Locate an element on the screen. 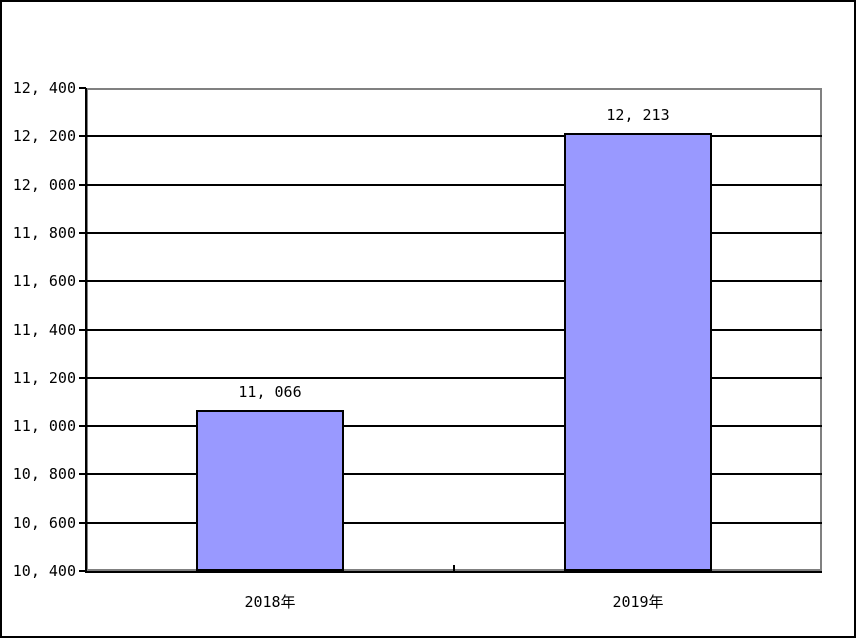 The width and height of the screenshot is (856, 638). y-axis-tick-label: 10, 800 is located at coordinates (44, 474).